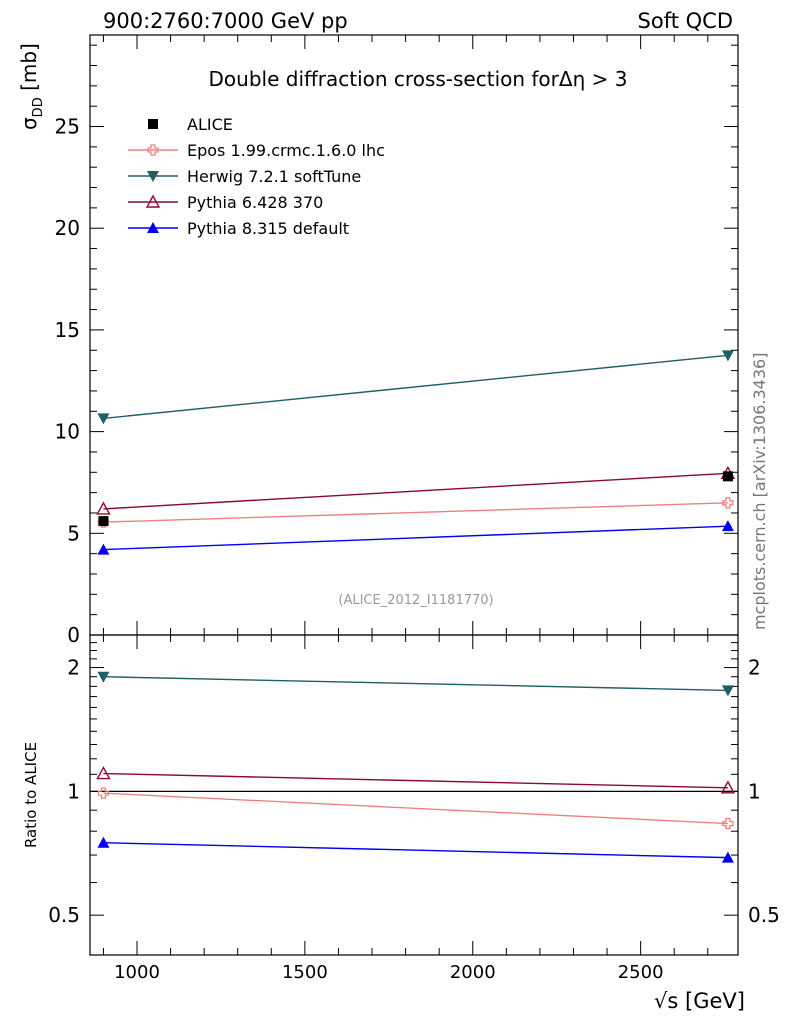  I want to click on y-tick-label-right: 0.5, so click(764, 915).